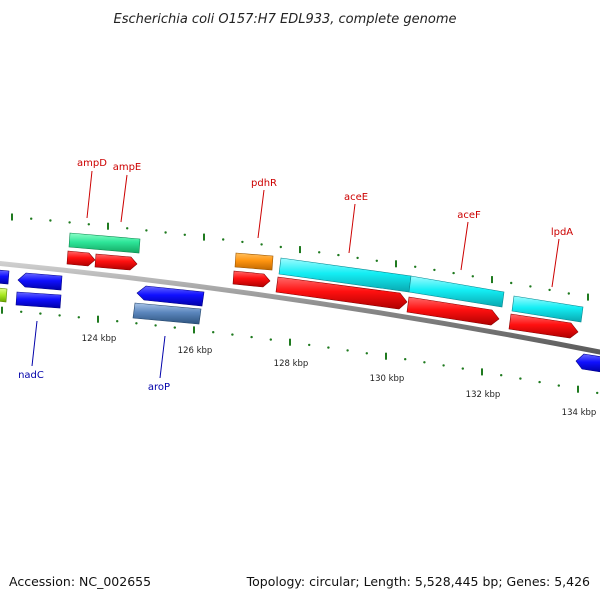 The image size is (600, 600). I want to click on gene-edge-left-top-arrow, so click(5, 277).